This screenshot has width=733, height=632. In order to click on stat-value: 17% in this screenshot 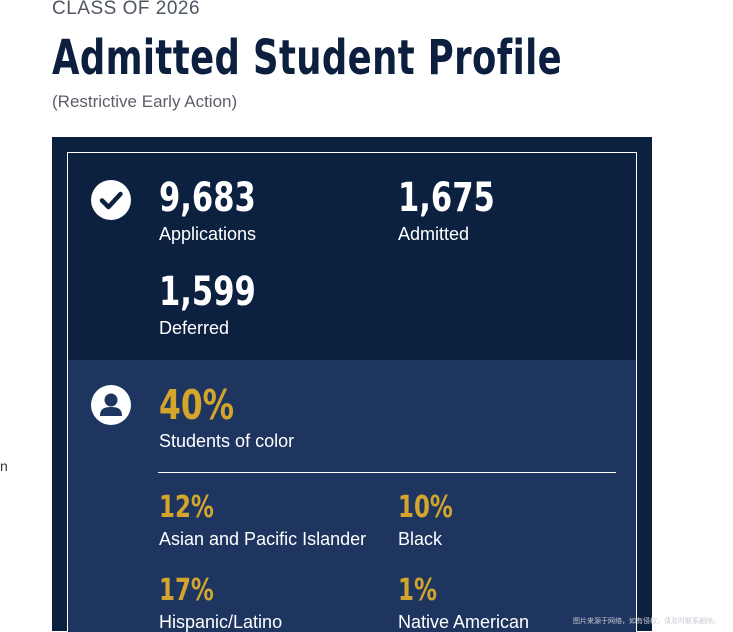, I will do `click(186, 590)`.